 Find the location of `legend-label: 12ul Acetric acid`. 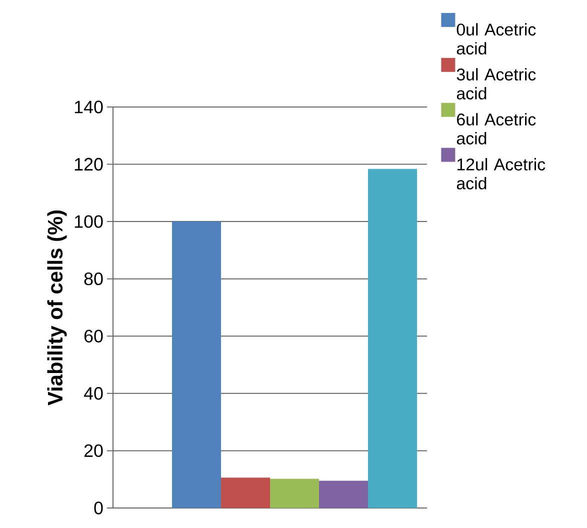

legend-label: 12ul Acetric acid is located at coordinates (501, 174).